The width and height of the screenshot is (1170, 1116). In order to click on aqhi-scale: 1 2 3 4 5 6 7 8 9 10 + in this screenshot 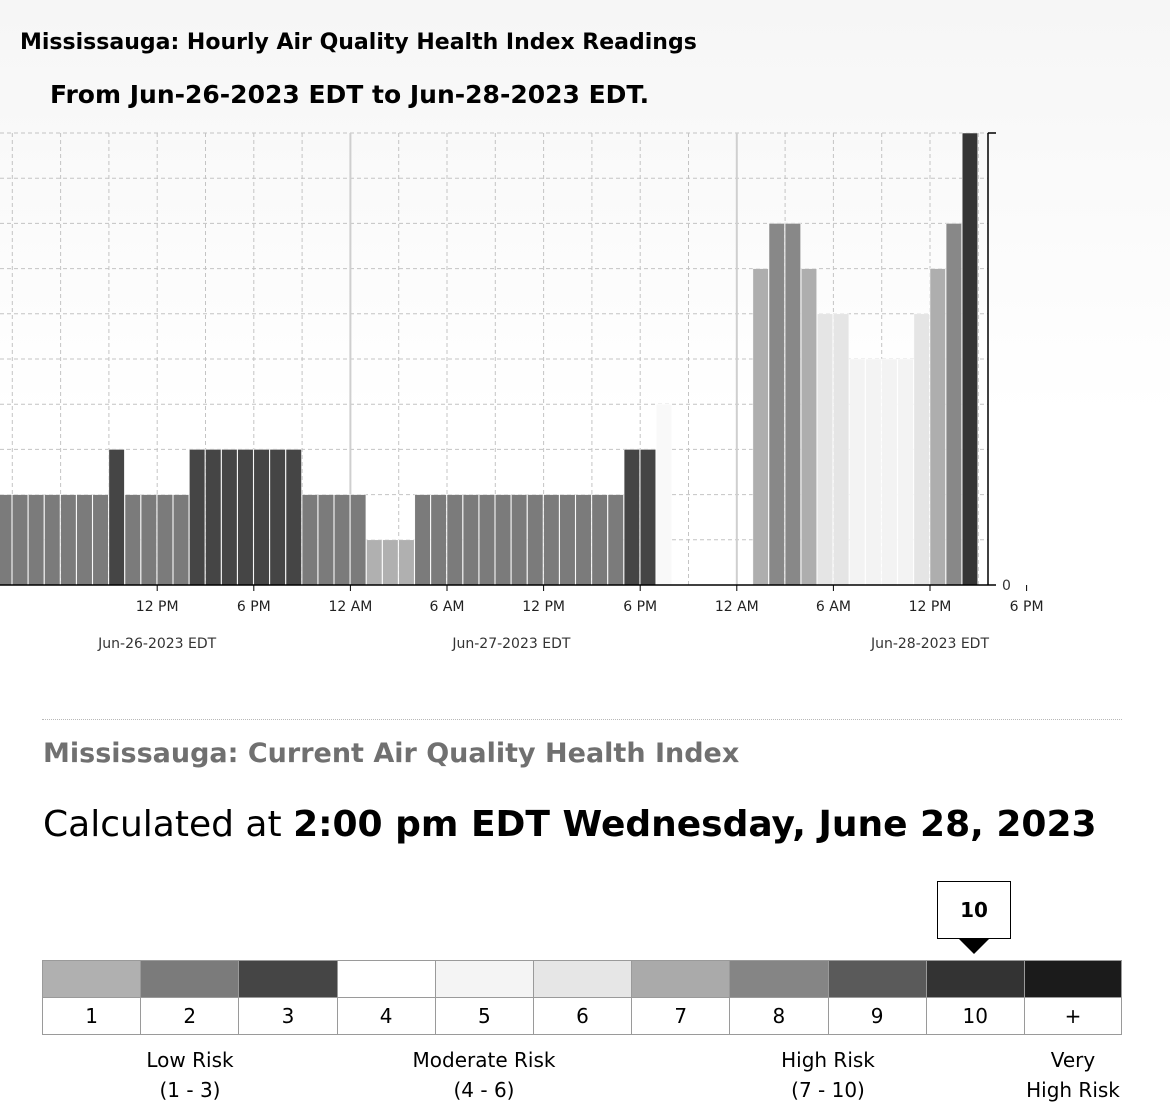, I will do `click(582, 997)`.